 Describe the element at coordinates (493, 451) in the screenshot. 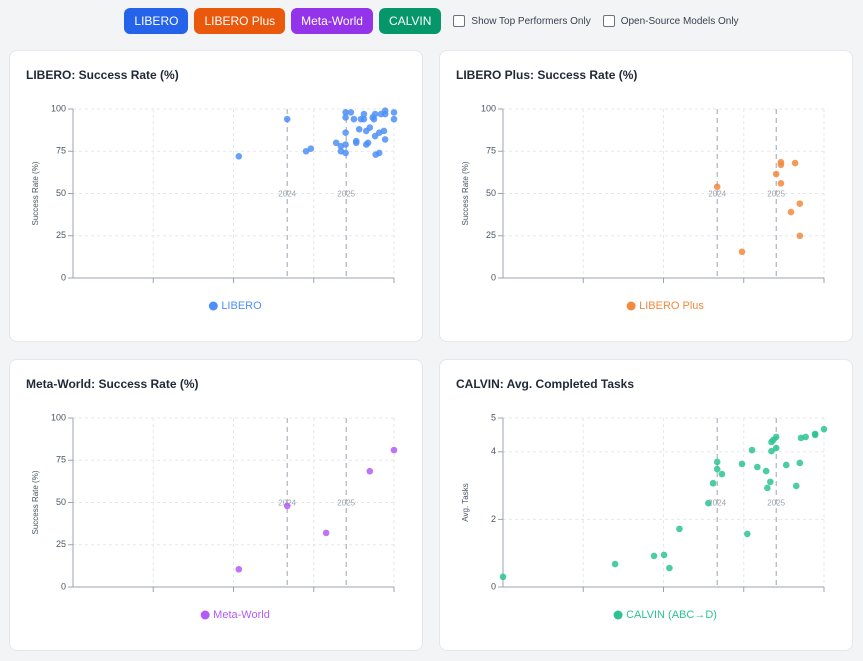

I see `y-tick-label: 4` at that location.